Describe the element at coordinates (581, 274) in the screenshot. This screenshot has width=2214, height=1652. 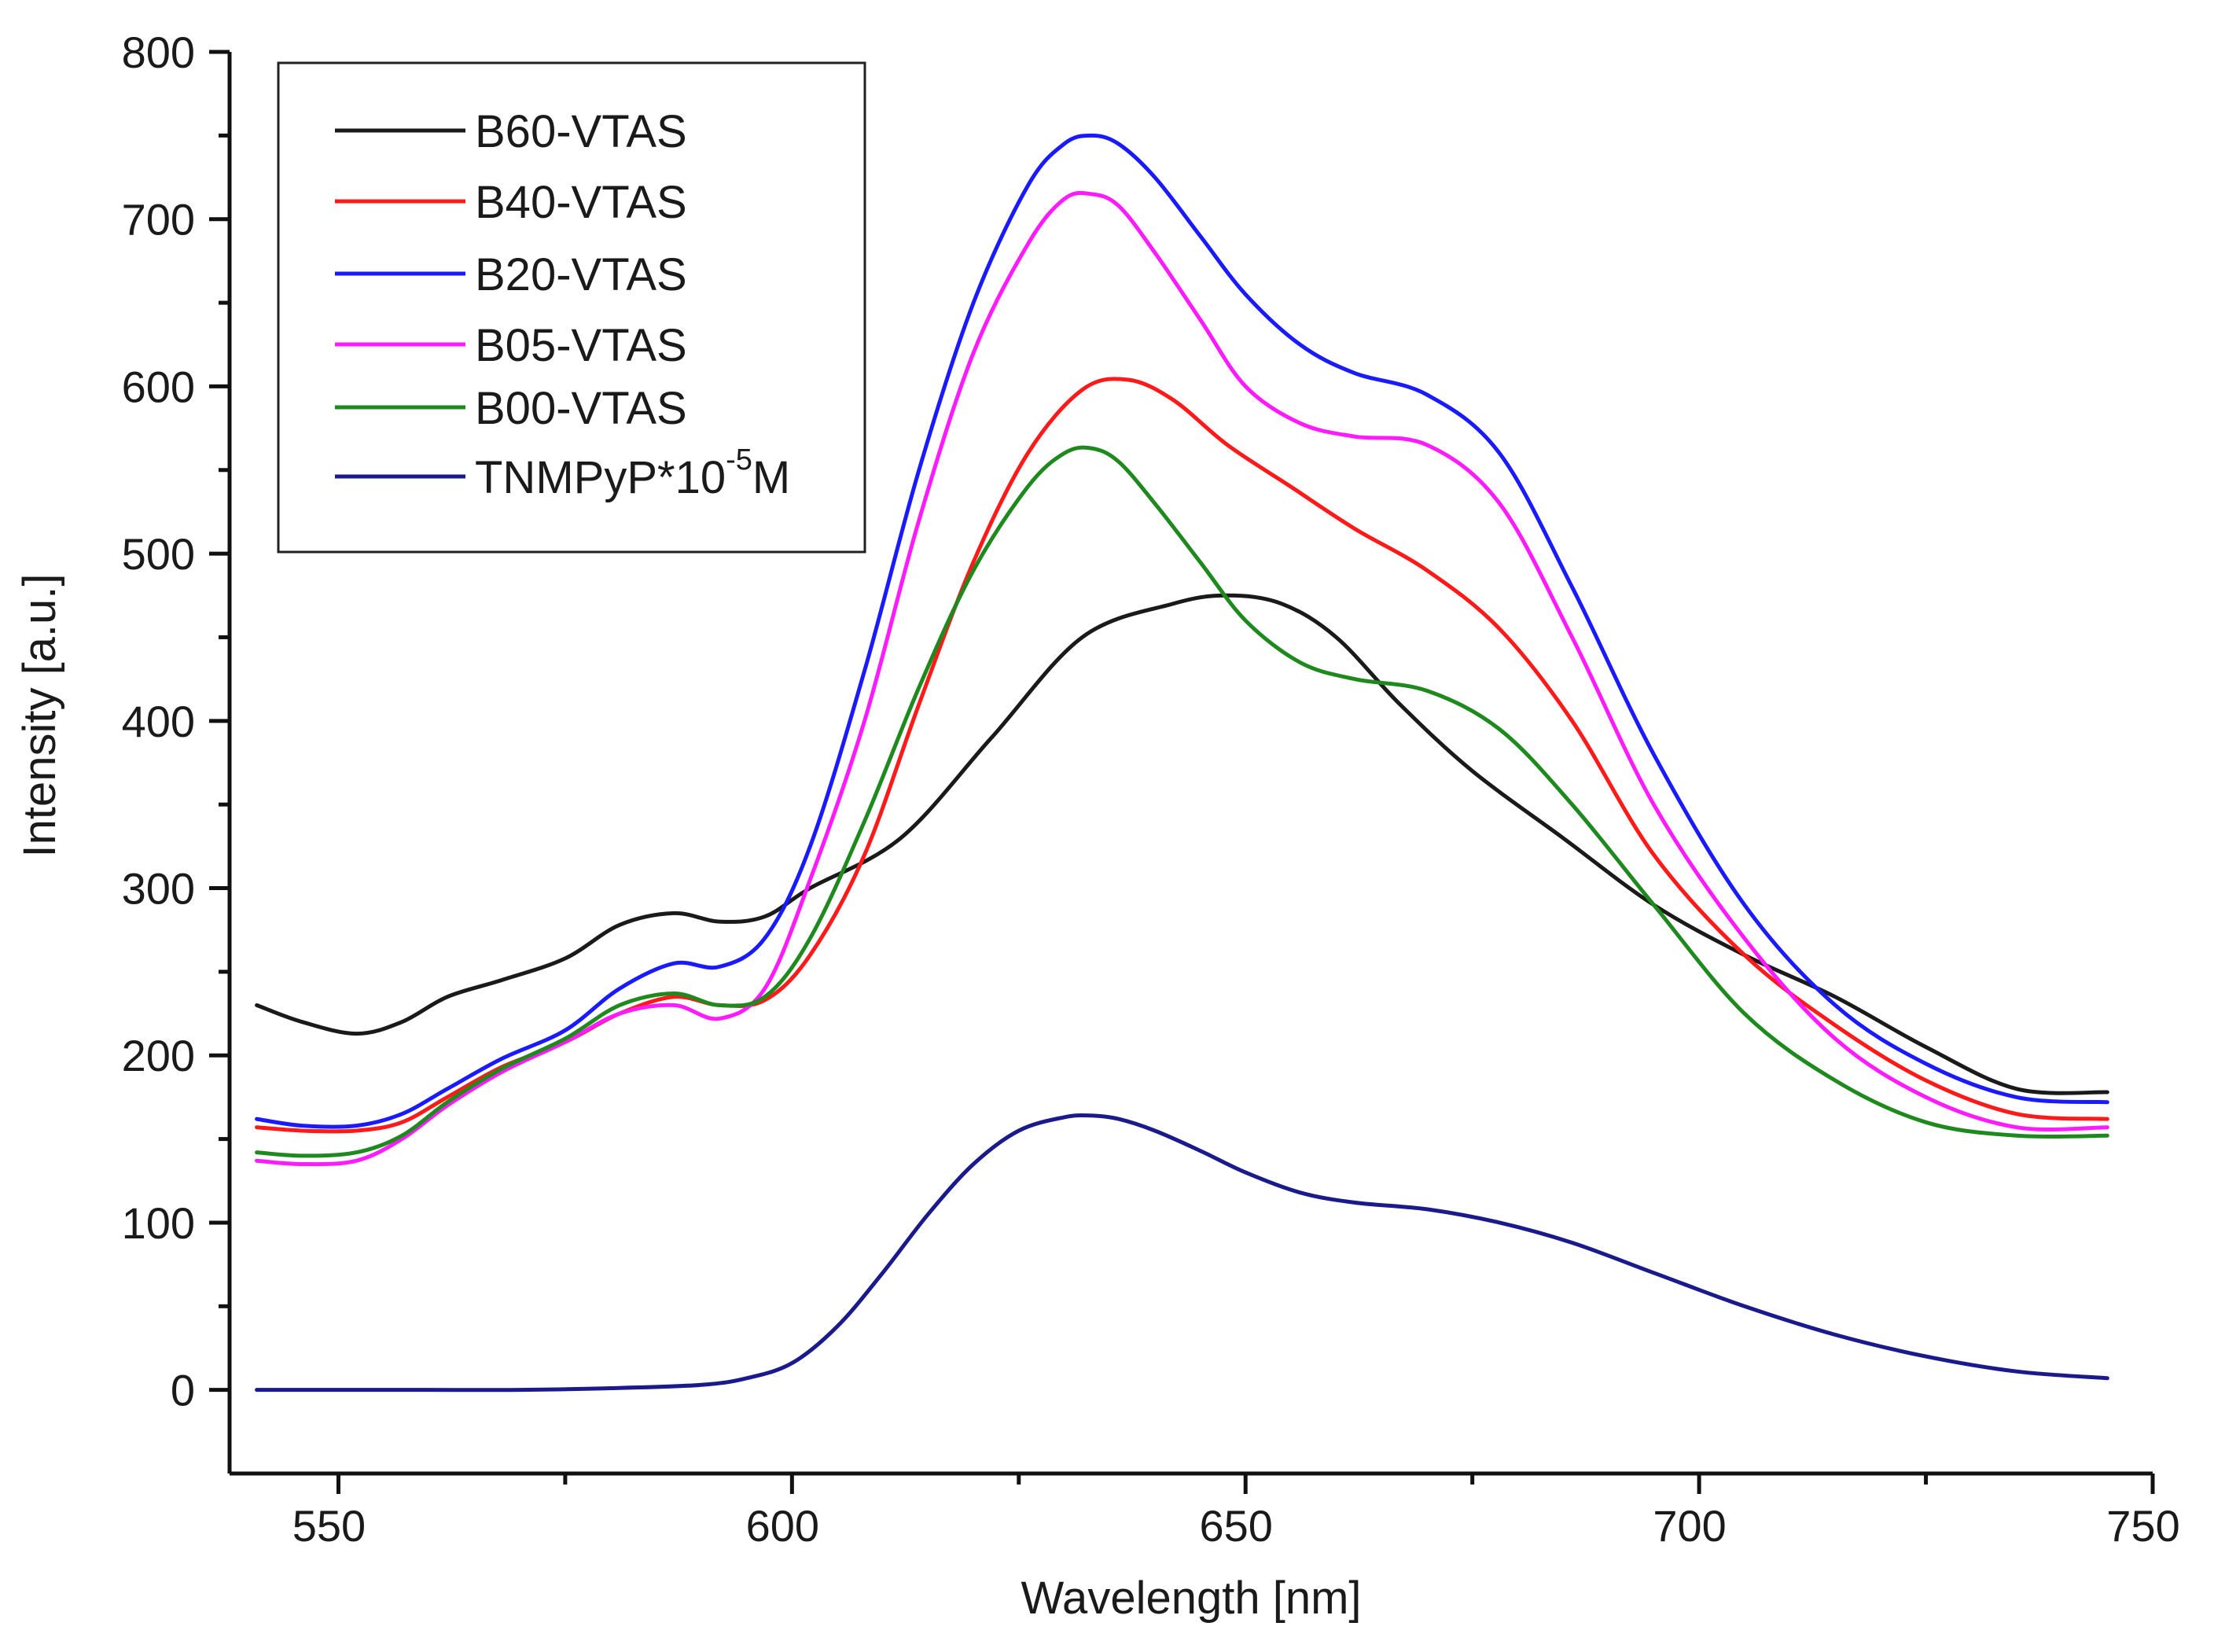
I see `legend-label: B20-VTAS` at that location.